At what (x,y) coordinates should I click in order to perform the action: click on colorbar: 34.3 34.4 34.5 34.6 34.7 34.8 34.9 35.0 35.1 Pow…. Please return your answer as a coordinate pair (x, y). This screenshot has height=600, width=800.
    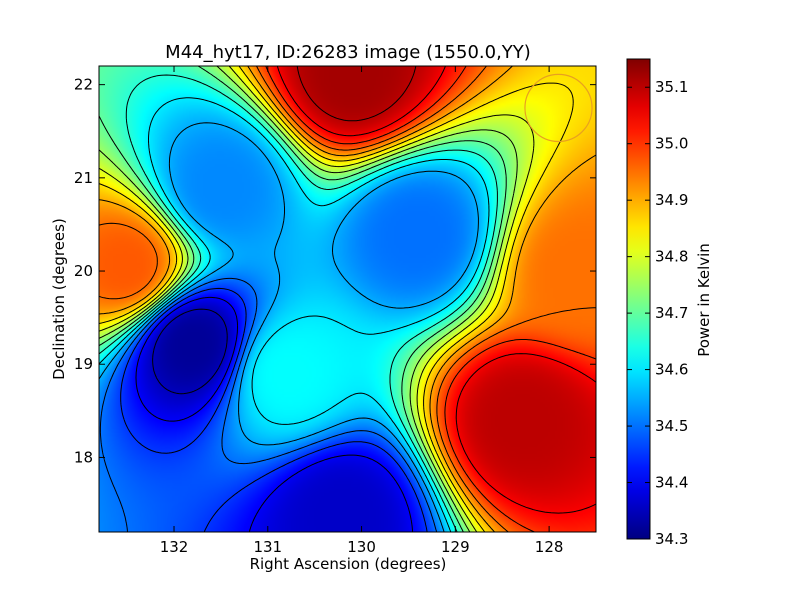
    Looking at the image, I should click on (669, 303).